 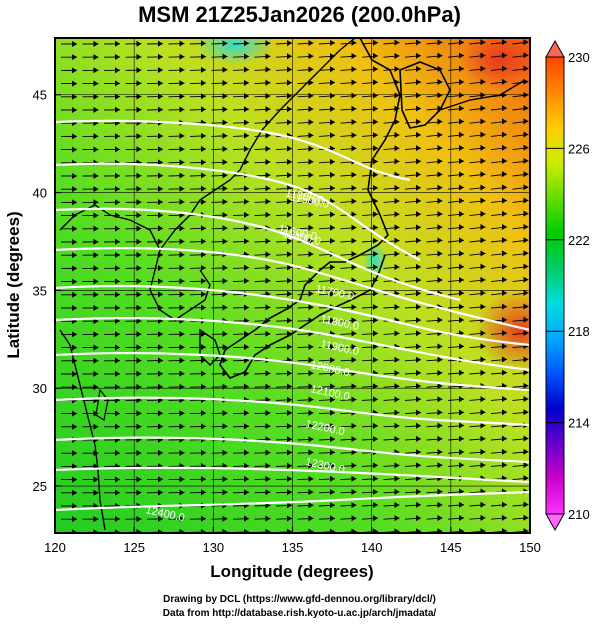 I want to click on x-tick-label: 135, so click(x=293, y=547).